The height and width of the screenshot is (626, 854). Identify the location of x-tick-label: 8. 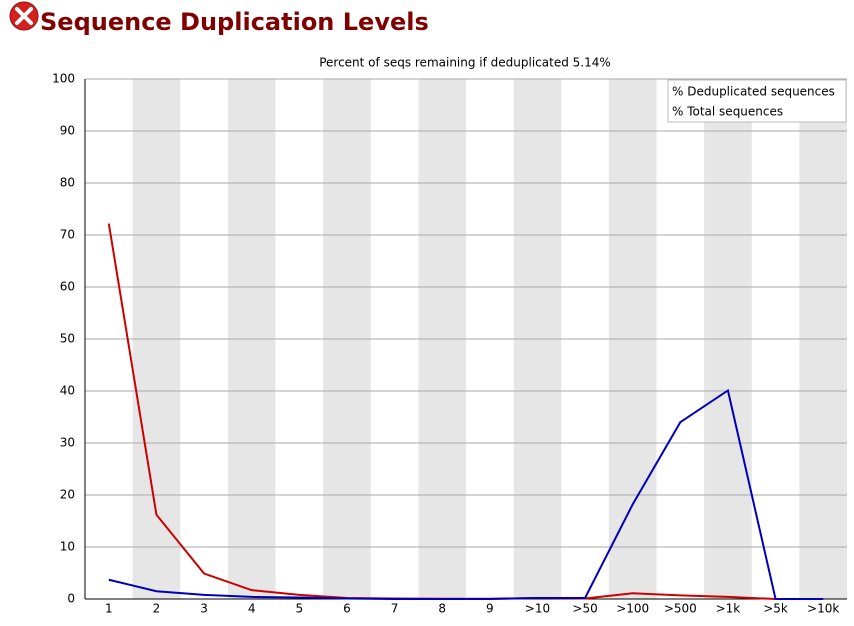
(442, 609).